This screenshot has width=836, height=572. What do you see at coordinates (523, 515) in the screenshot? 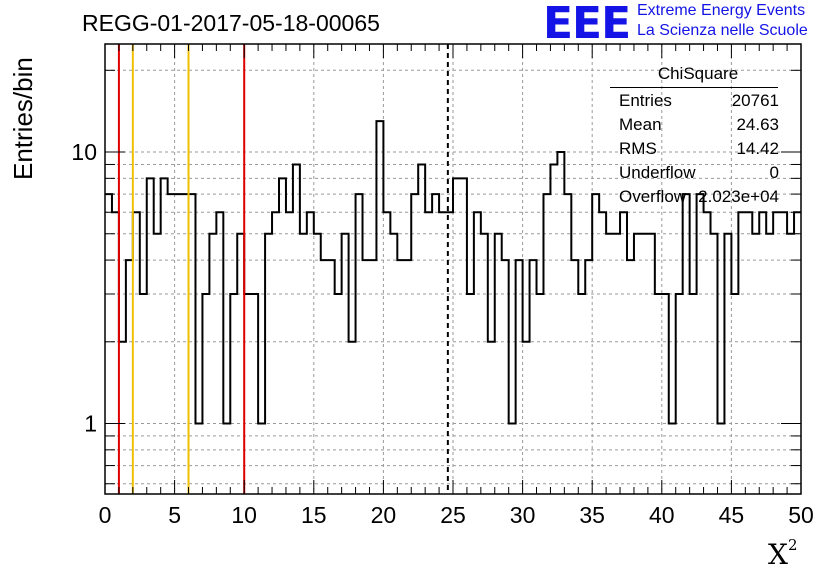
I see `x-tick-label: 30` at bounding box center [523, 515].